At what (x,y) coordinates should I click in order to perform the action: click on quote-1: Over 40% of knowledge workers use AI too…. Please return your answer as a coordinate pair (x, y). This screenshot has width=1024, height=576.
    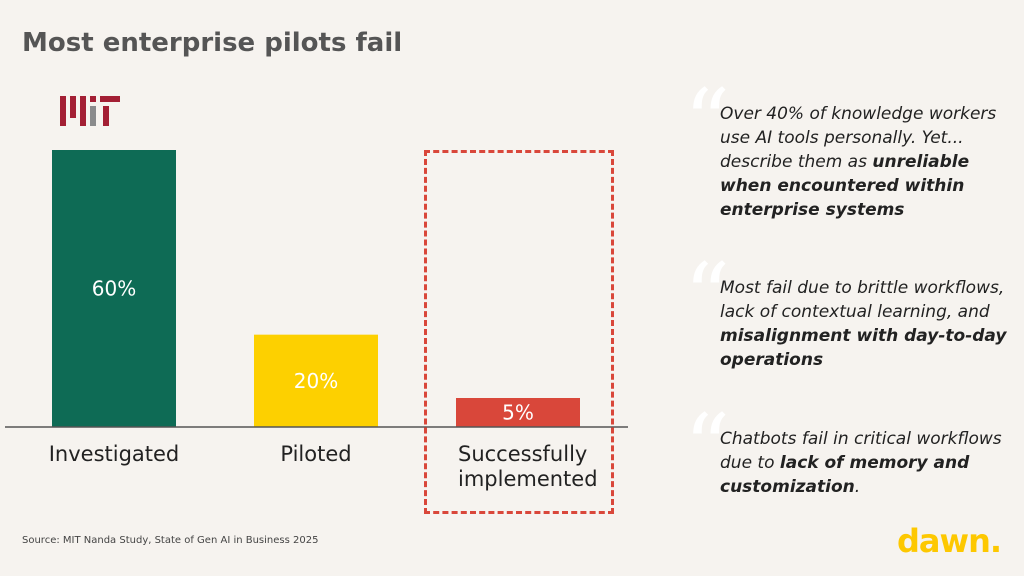
    Looking at the image, I should click on (858, 162).